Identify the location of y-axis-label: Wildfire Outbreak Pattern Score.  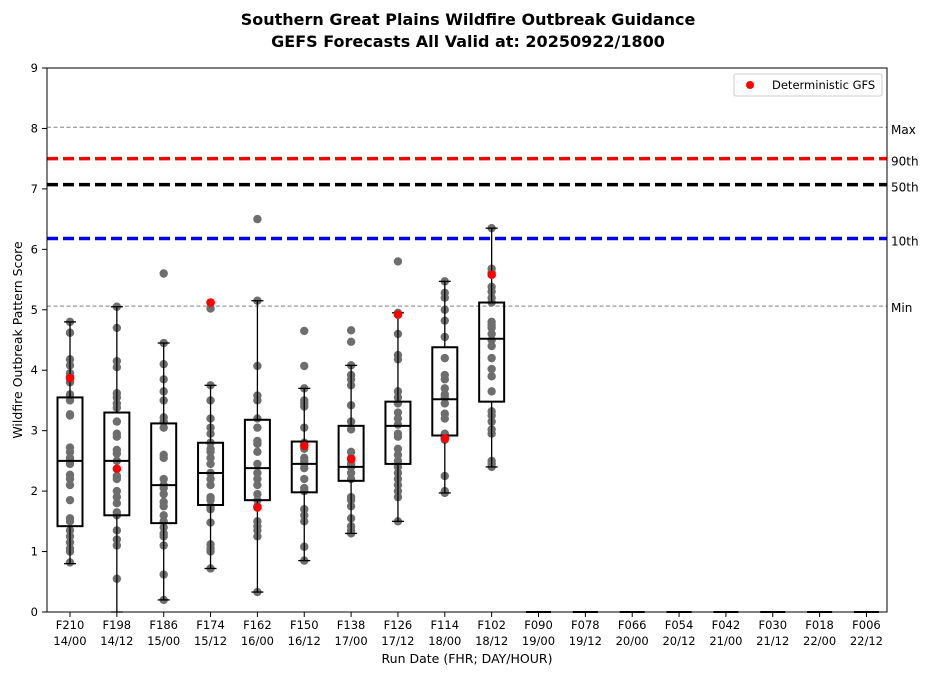
(17, 340).